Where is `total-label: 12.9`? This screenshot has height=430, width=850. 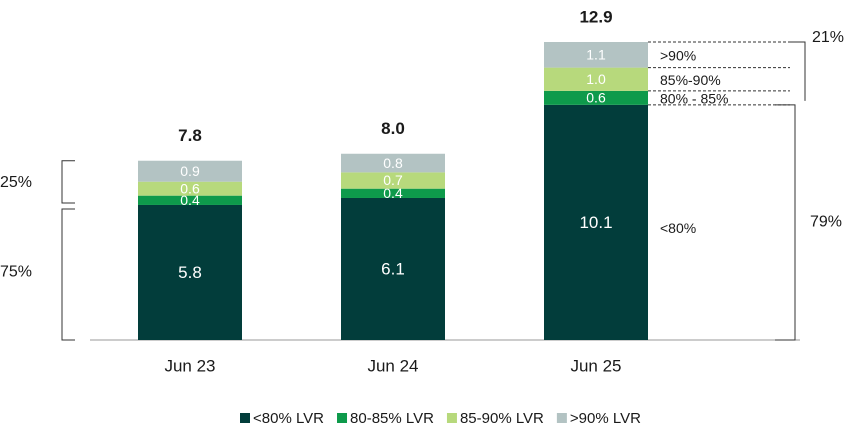
total-label: 12.9 is located at coordinates (595, 16).